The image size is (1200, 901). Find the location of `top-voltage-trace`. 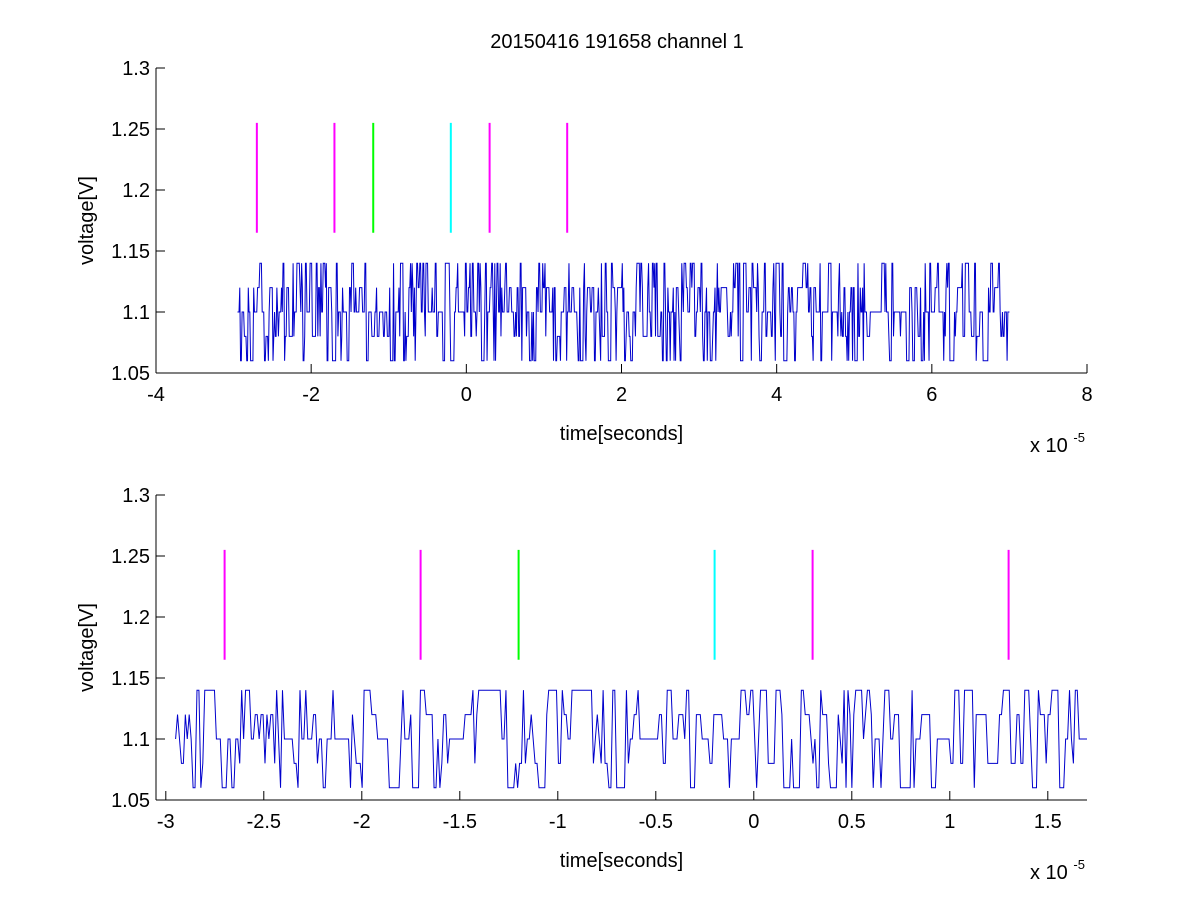

top-voltage-trace is located at coordinates (623, 312).